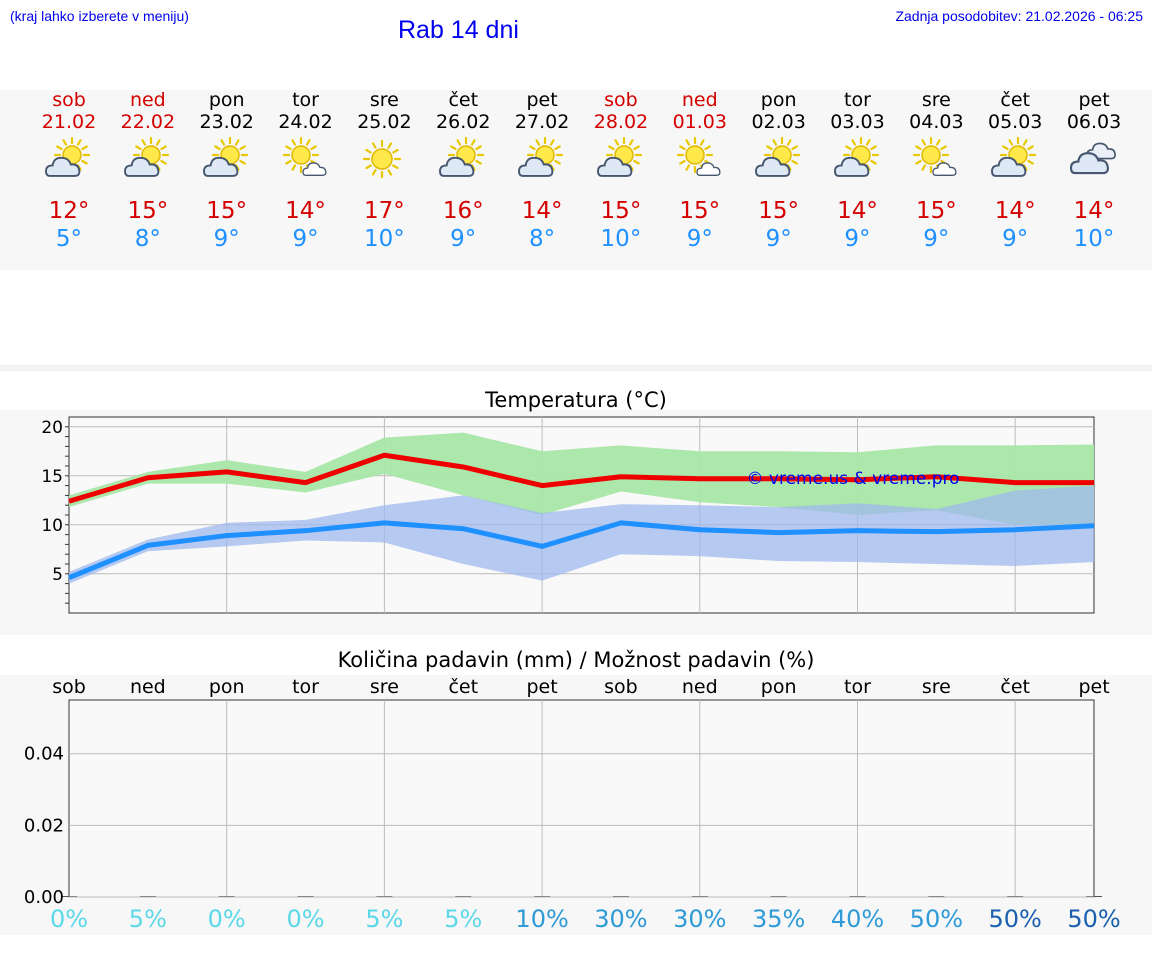  What do you see at coordinates (1094, 896) in the screenshot?
I see `precip-bar` at bounding box center [1094, 896].